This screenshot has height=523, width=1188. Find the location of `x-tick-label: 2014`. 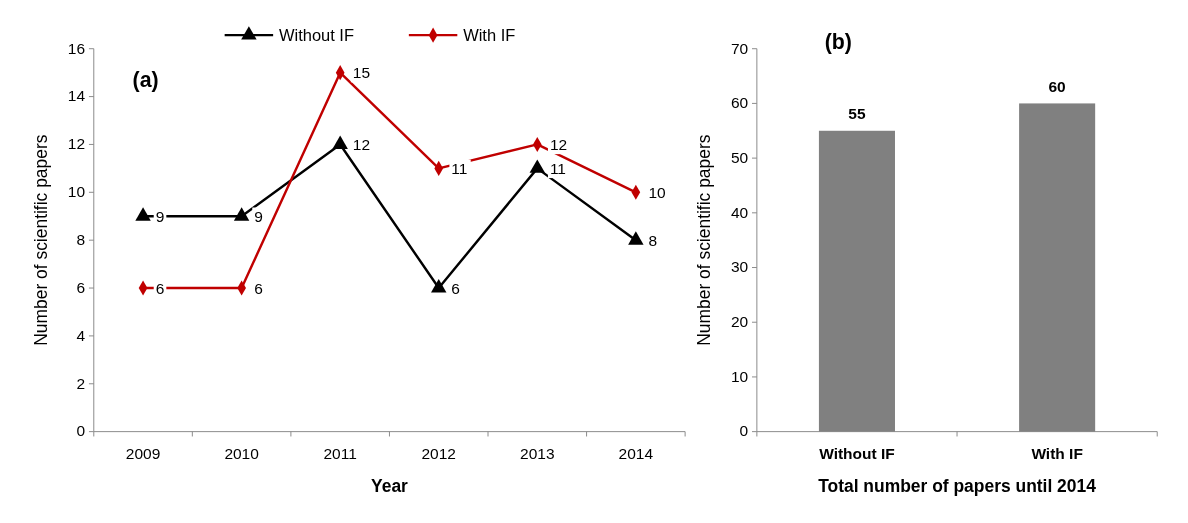

x-tick-label: 2014 is located at coordinates (636, 453).